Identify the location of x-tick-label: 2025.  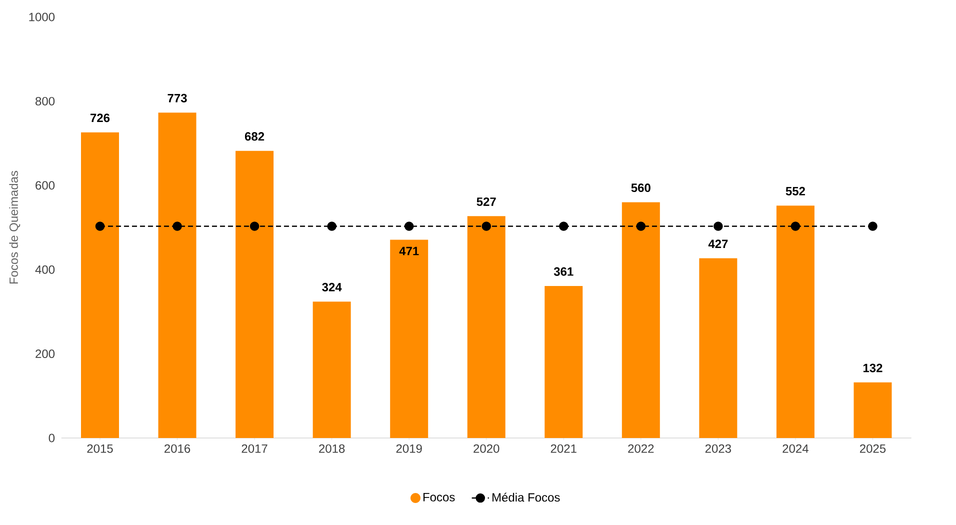
(873, 448).